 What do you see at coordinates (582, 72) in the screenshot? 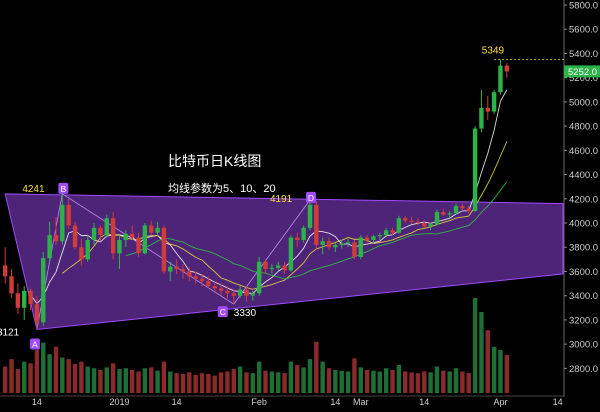
I see `current-price-label: 5252.0` at bounding box center [582, 72].